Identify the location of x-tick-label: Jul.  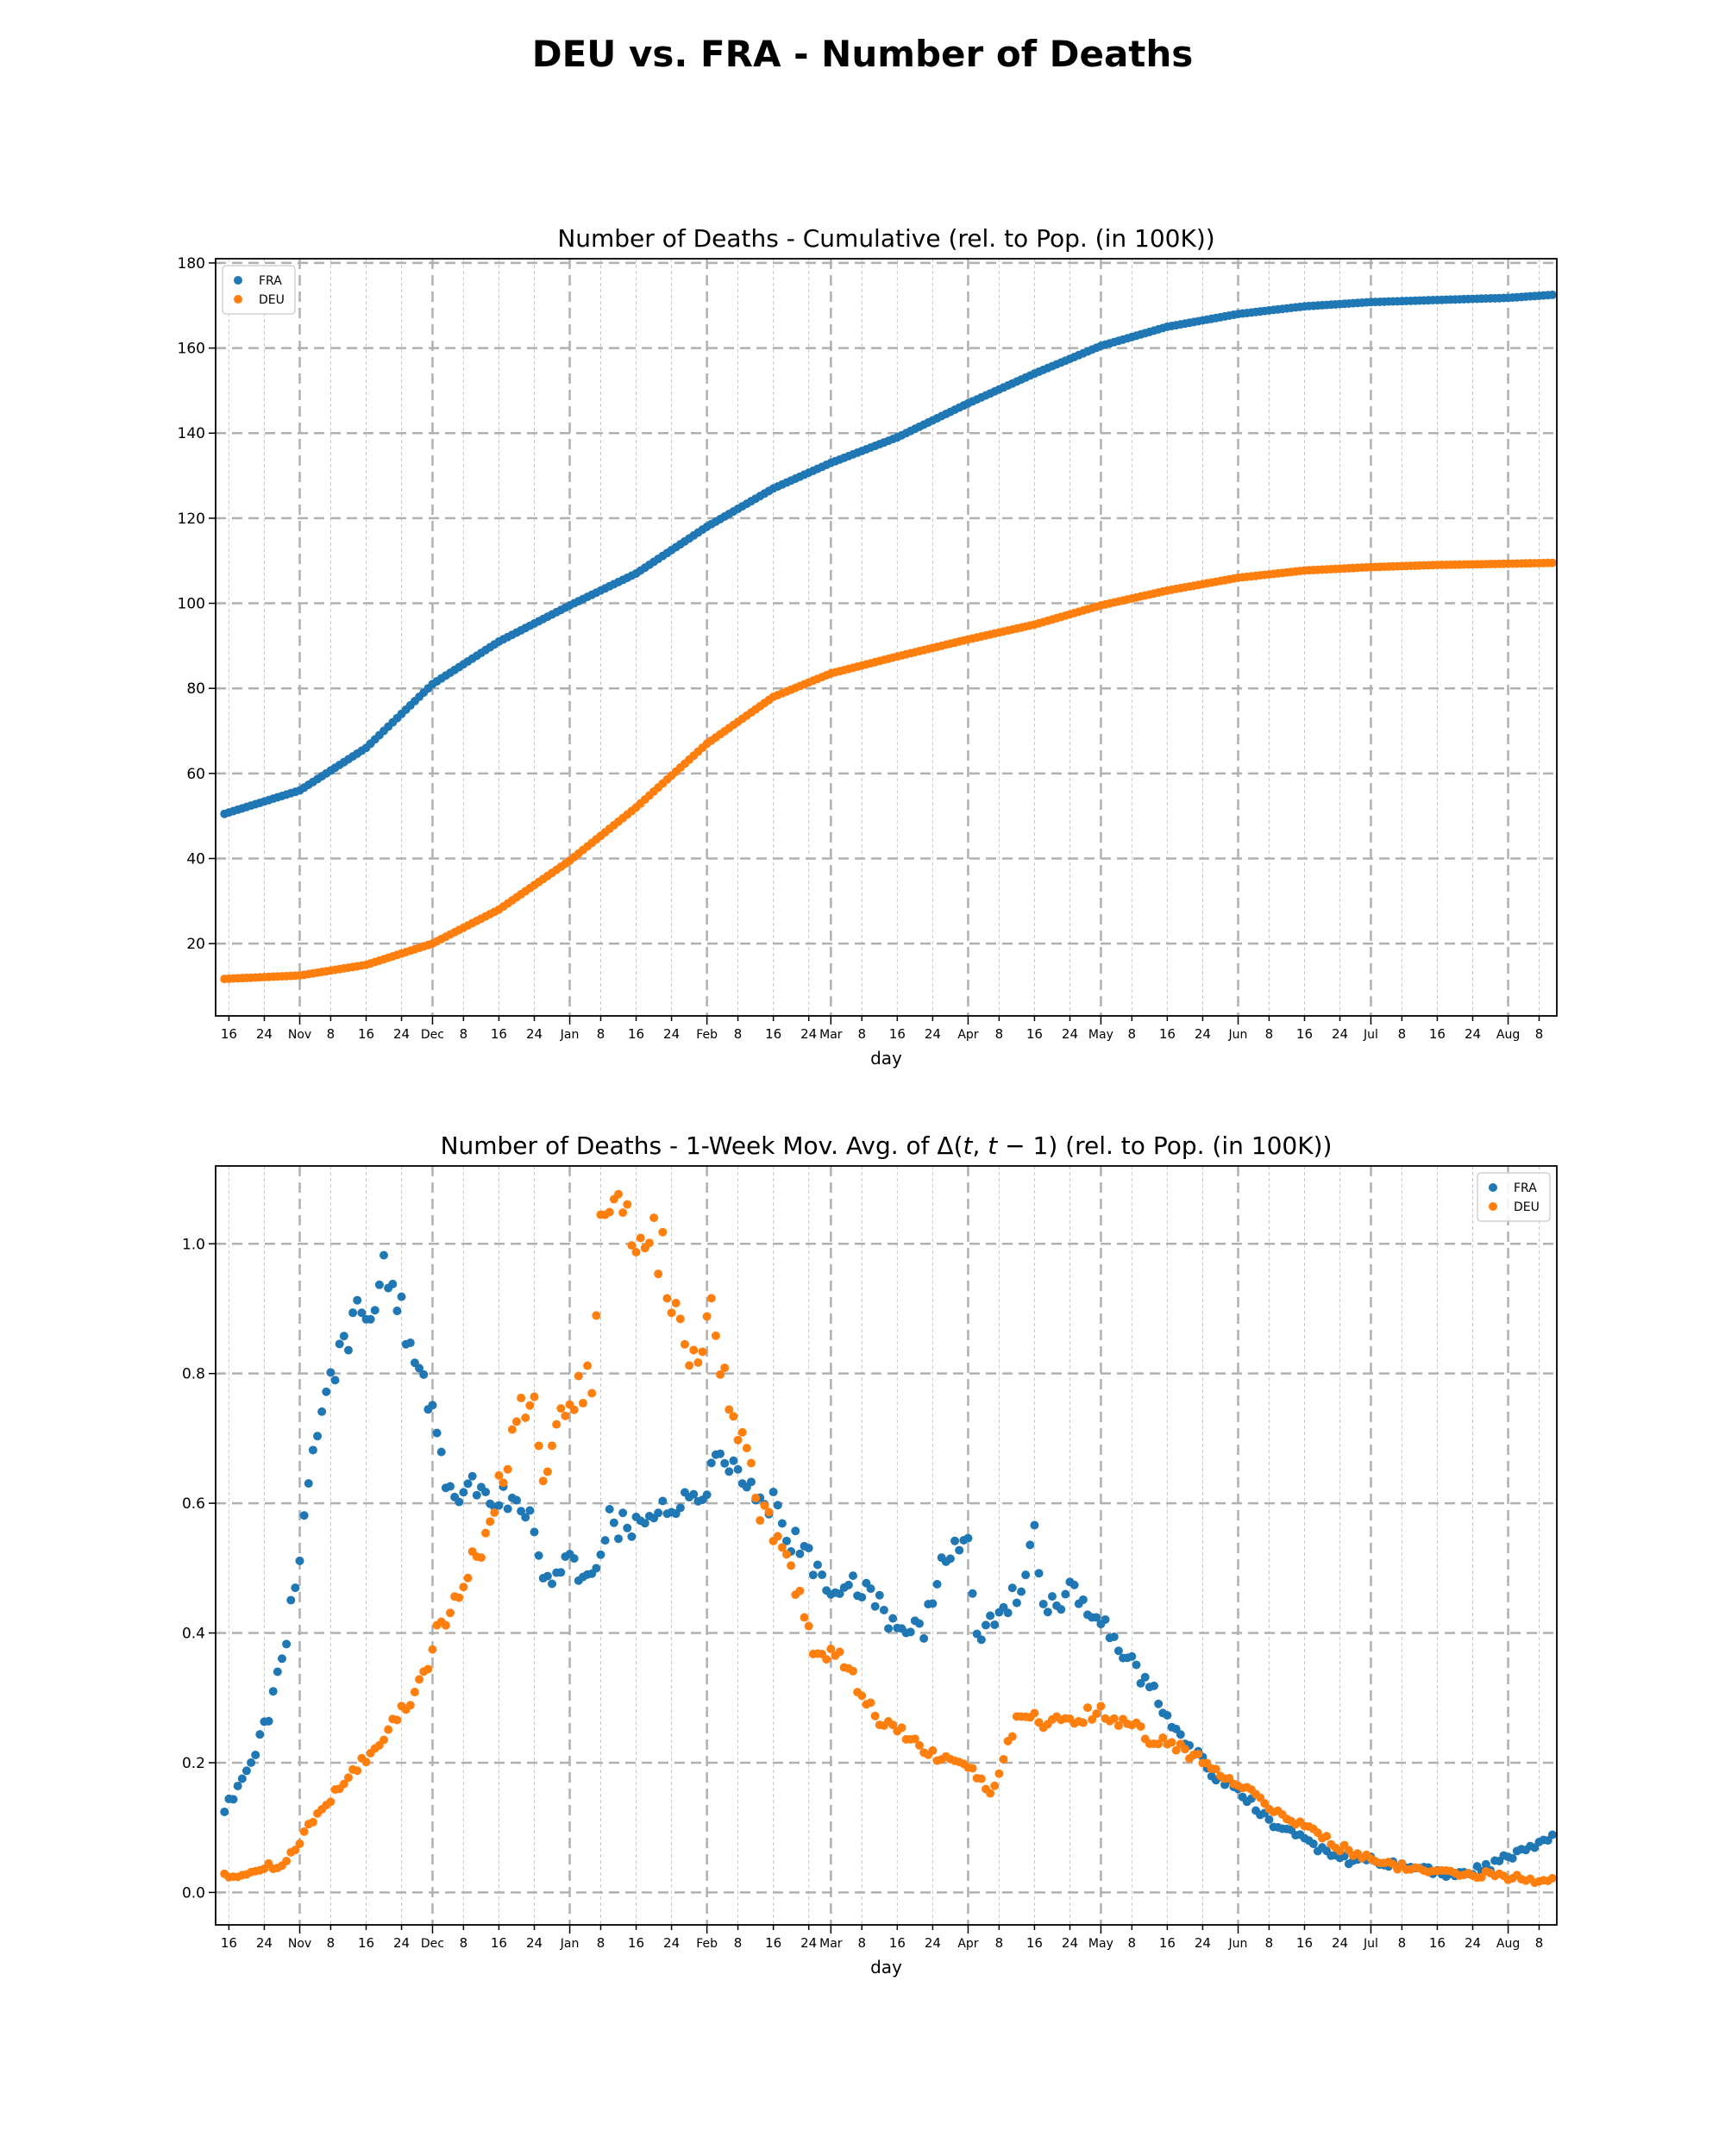
(1370, 1035).